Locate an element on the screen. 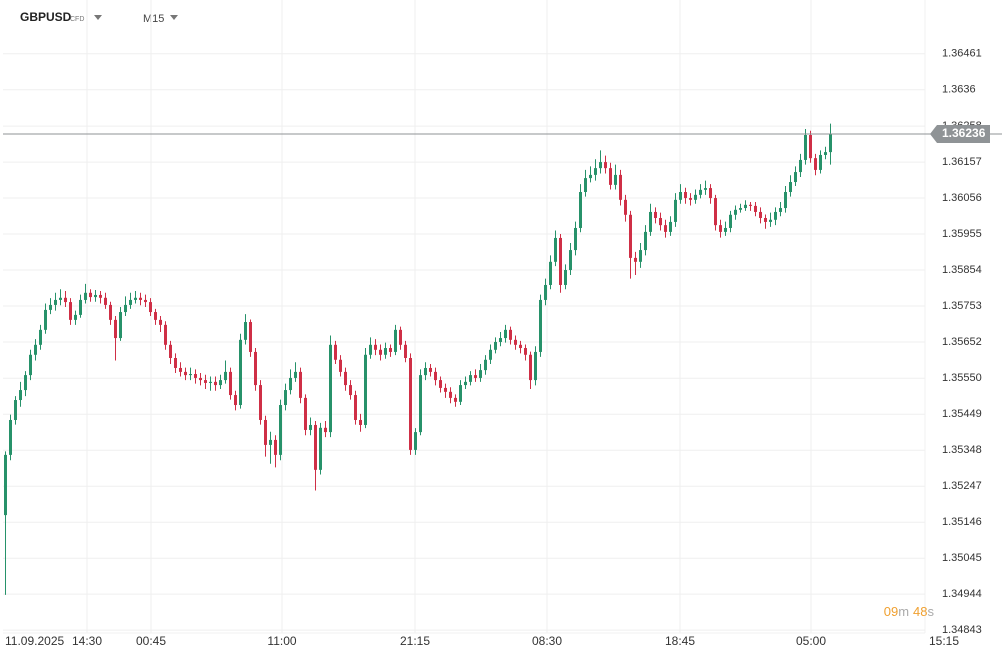  x-tick-label: 18:45 is located at coordinates (680, 641).